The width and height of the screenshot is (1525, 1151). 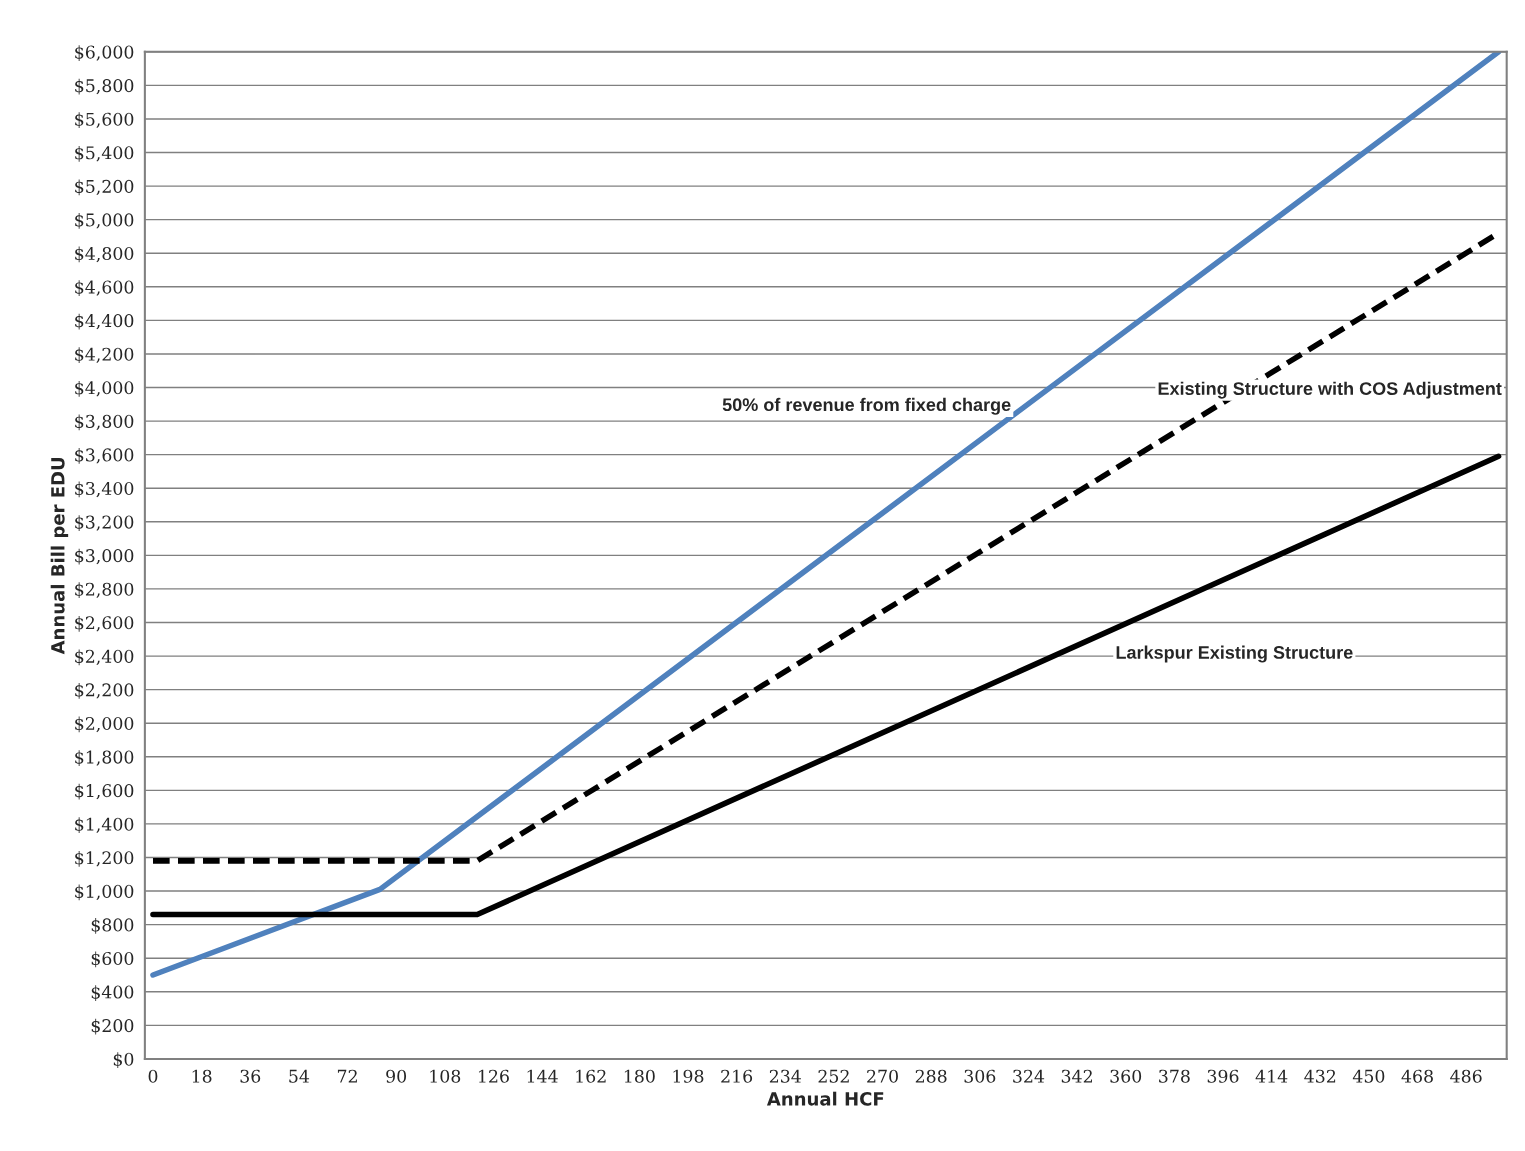 I want to click on y-tick-label: $1,800, so click(x=104, y=758).